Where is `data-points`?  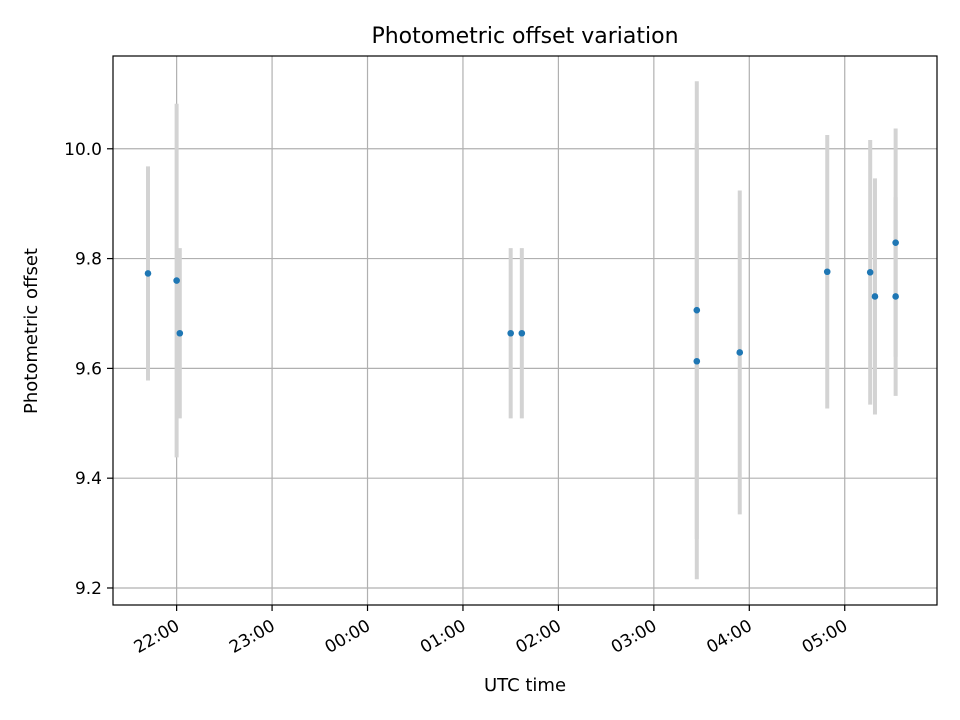 data-points is located at coordinates (521, 302).